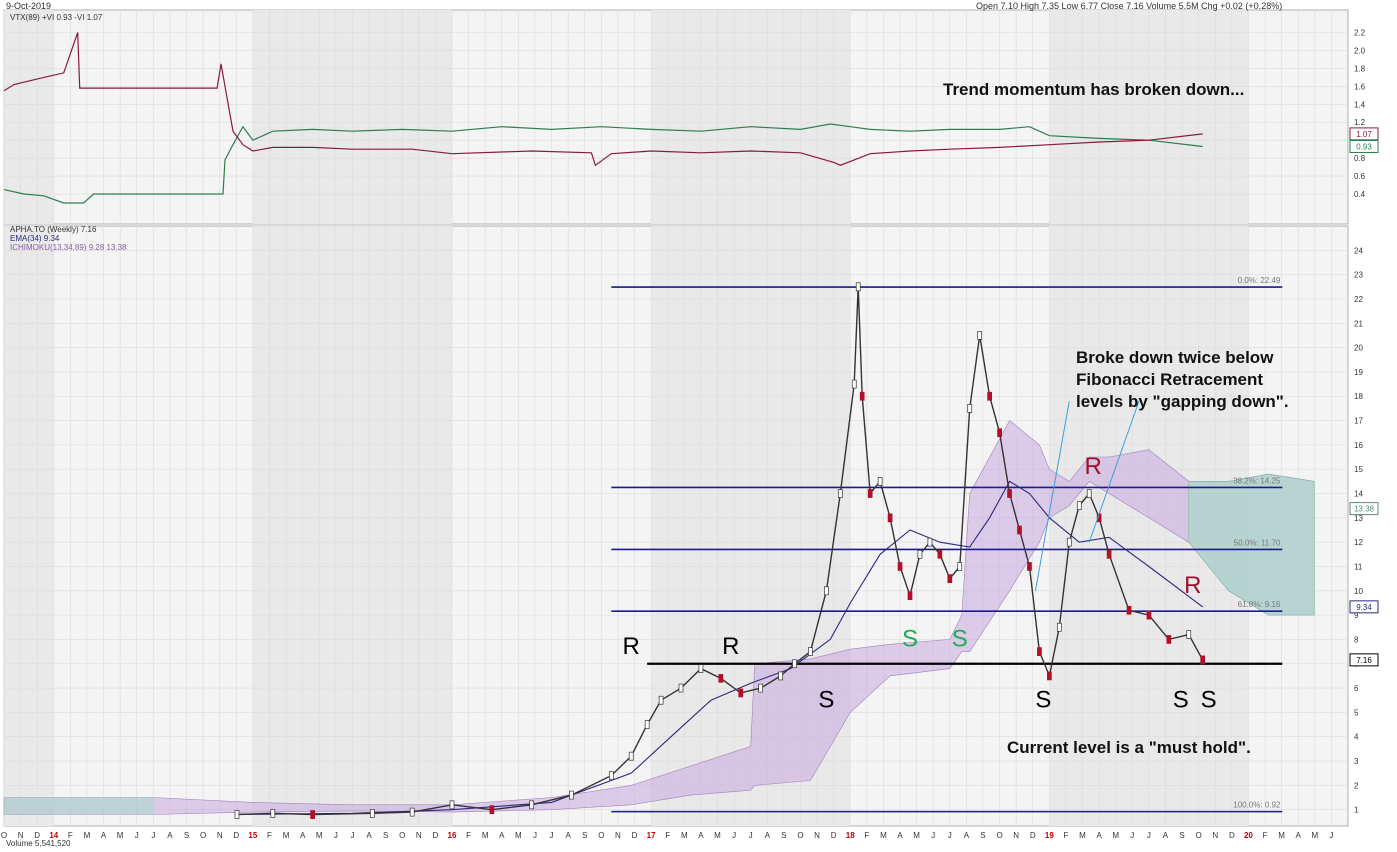 This screenshot has height=852, width=1397. Describe the element at coordinates (651, 835) in the screenshot. I see `x-tick-label: 17` at that location.